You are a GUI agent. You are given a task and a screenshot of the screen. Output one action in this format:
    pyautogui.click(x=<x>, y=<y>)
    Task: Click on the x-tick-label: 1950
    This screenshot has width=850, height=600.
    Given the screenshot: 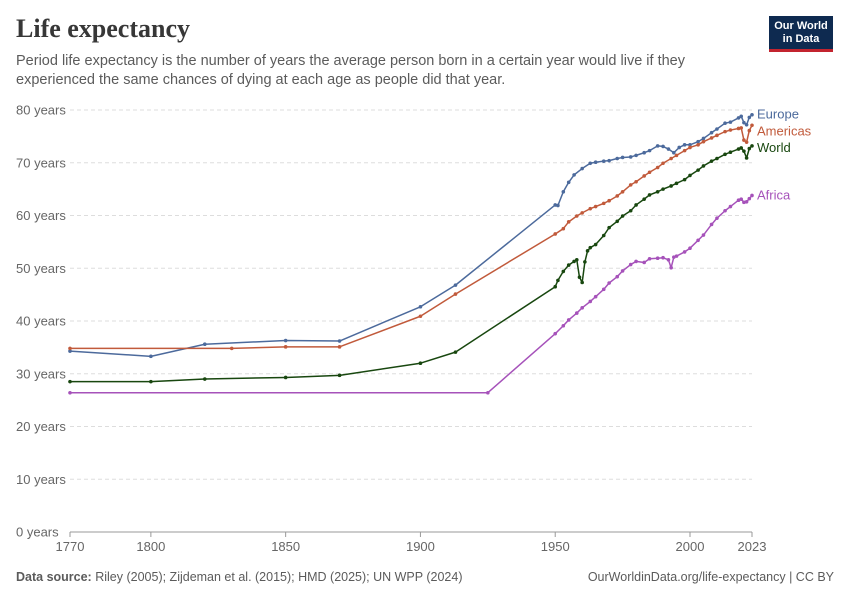 What is the action you would take?
    pyautogui.click(x=555, y=546)
    